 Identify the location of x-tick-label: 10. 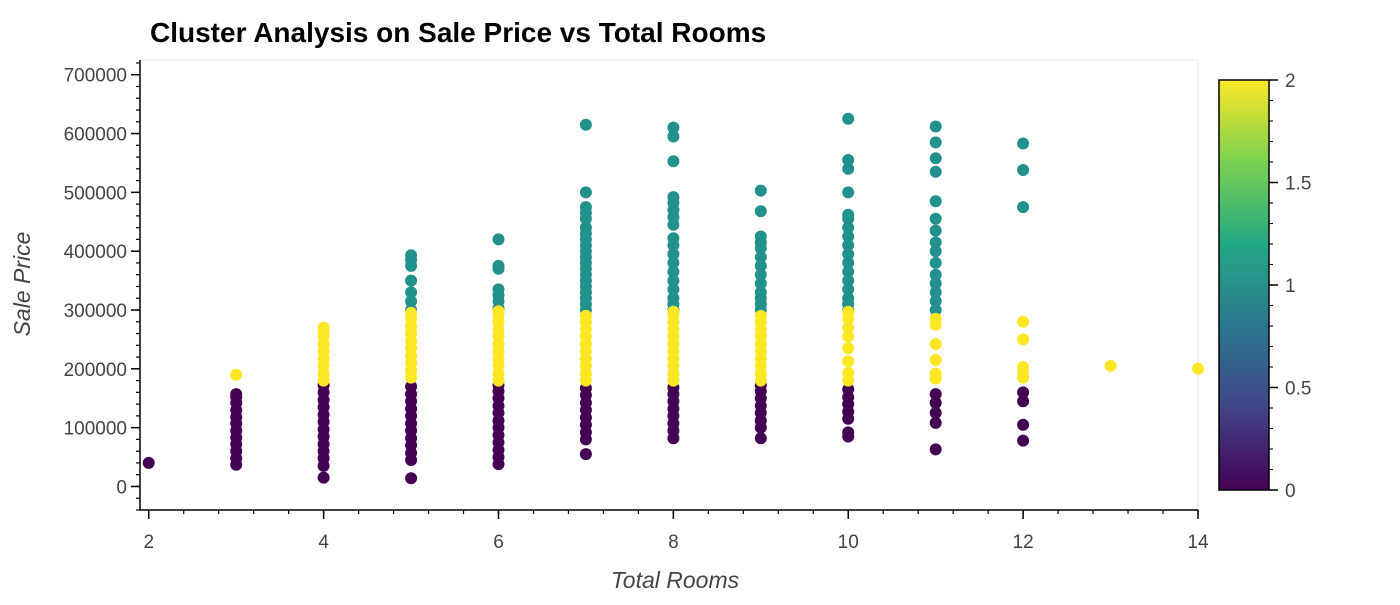
(848, 542).